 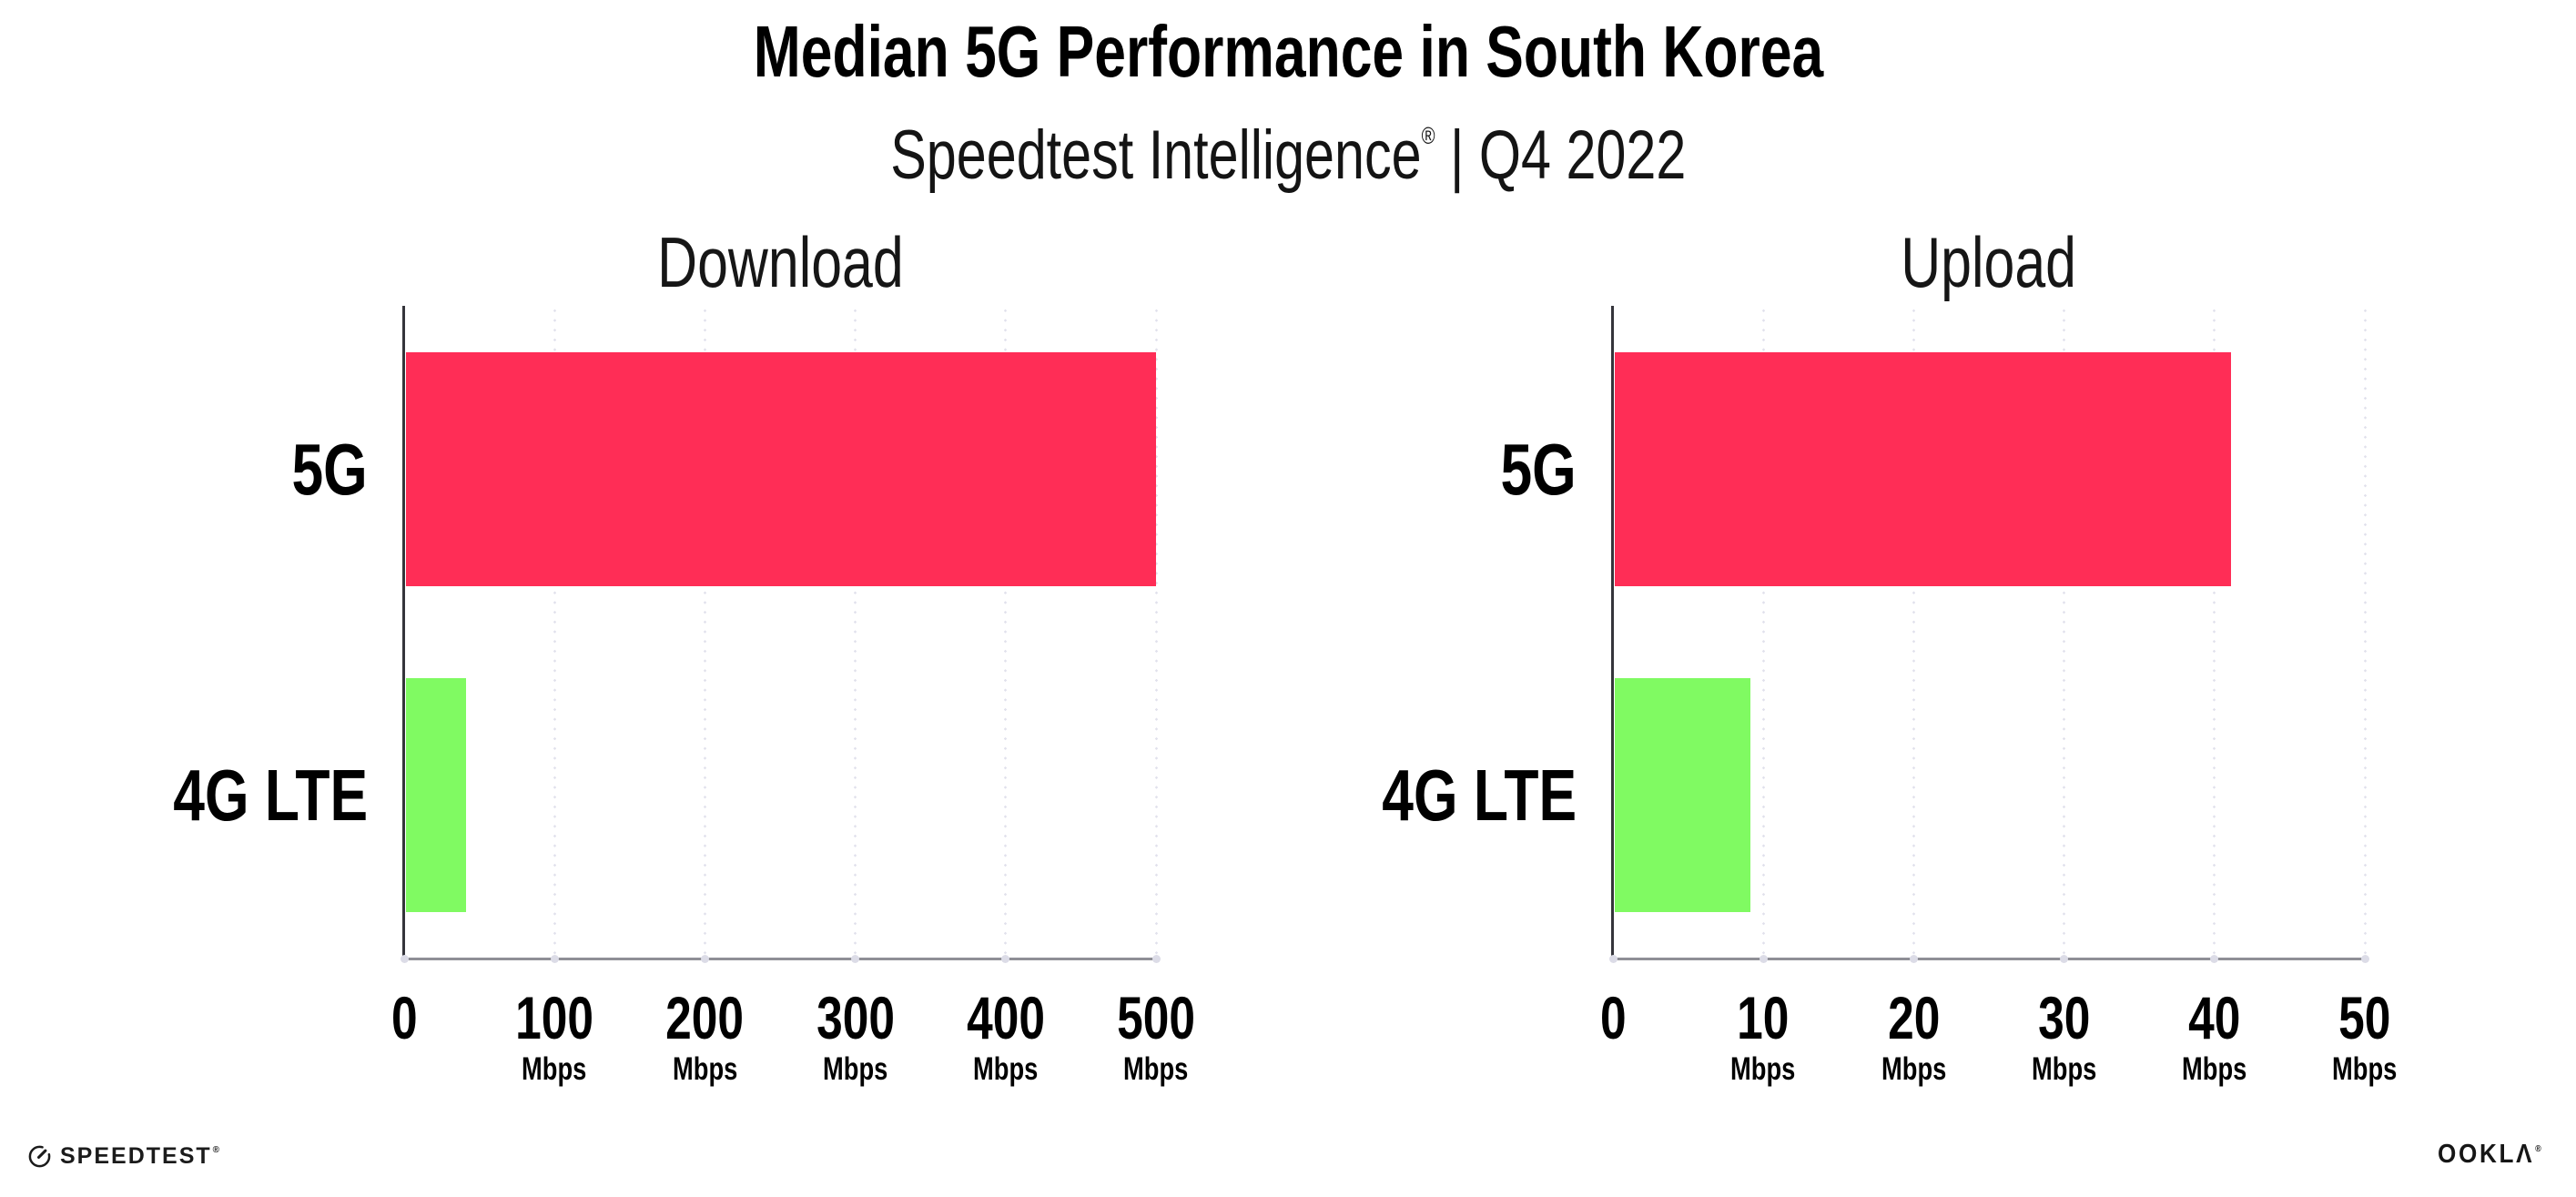 I want to click on tick-label-400: 400 Mbps, so click(x=1006, y=1037).